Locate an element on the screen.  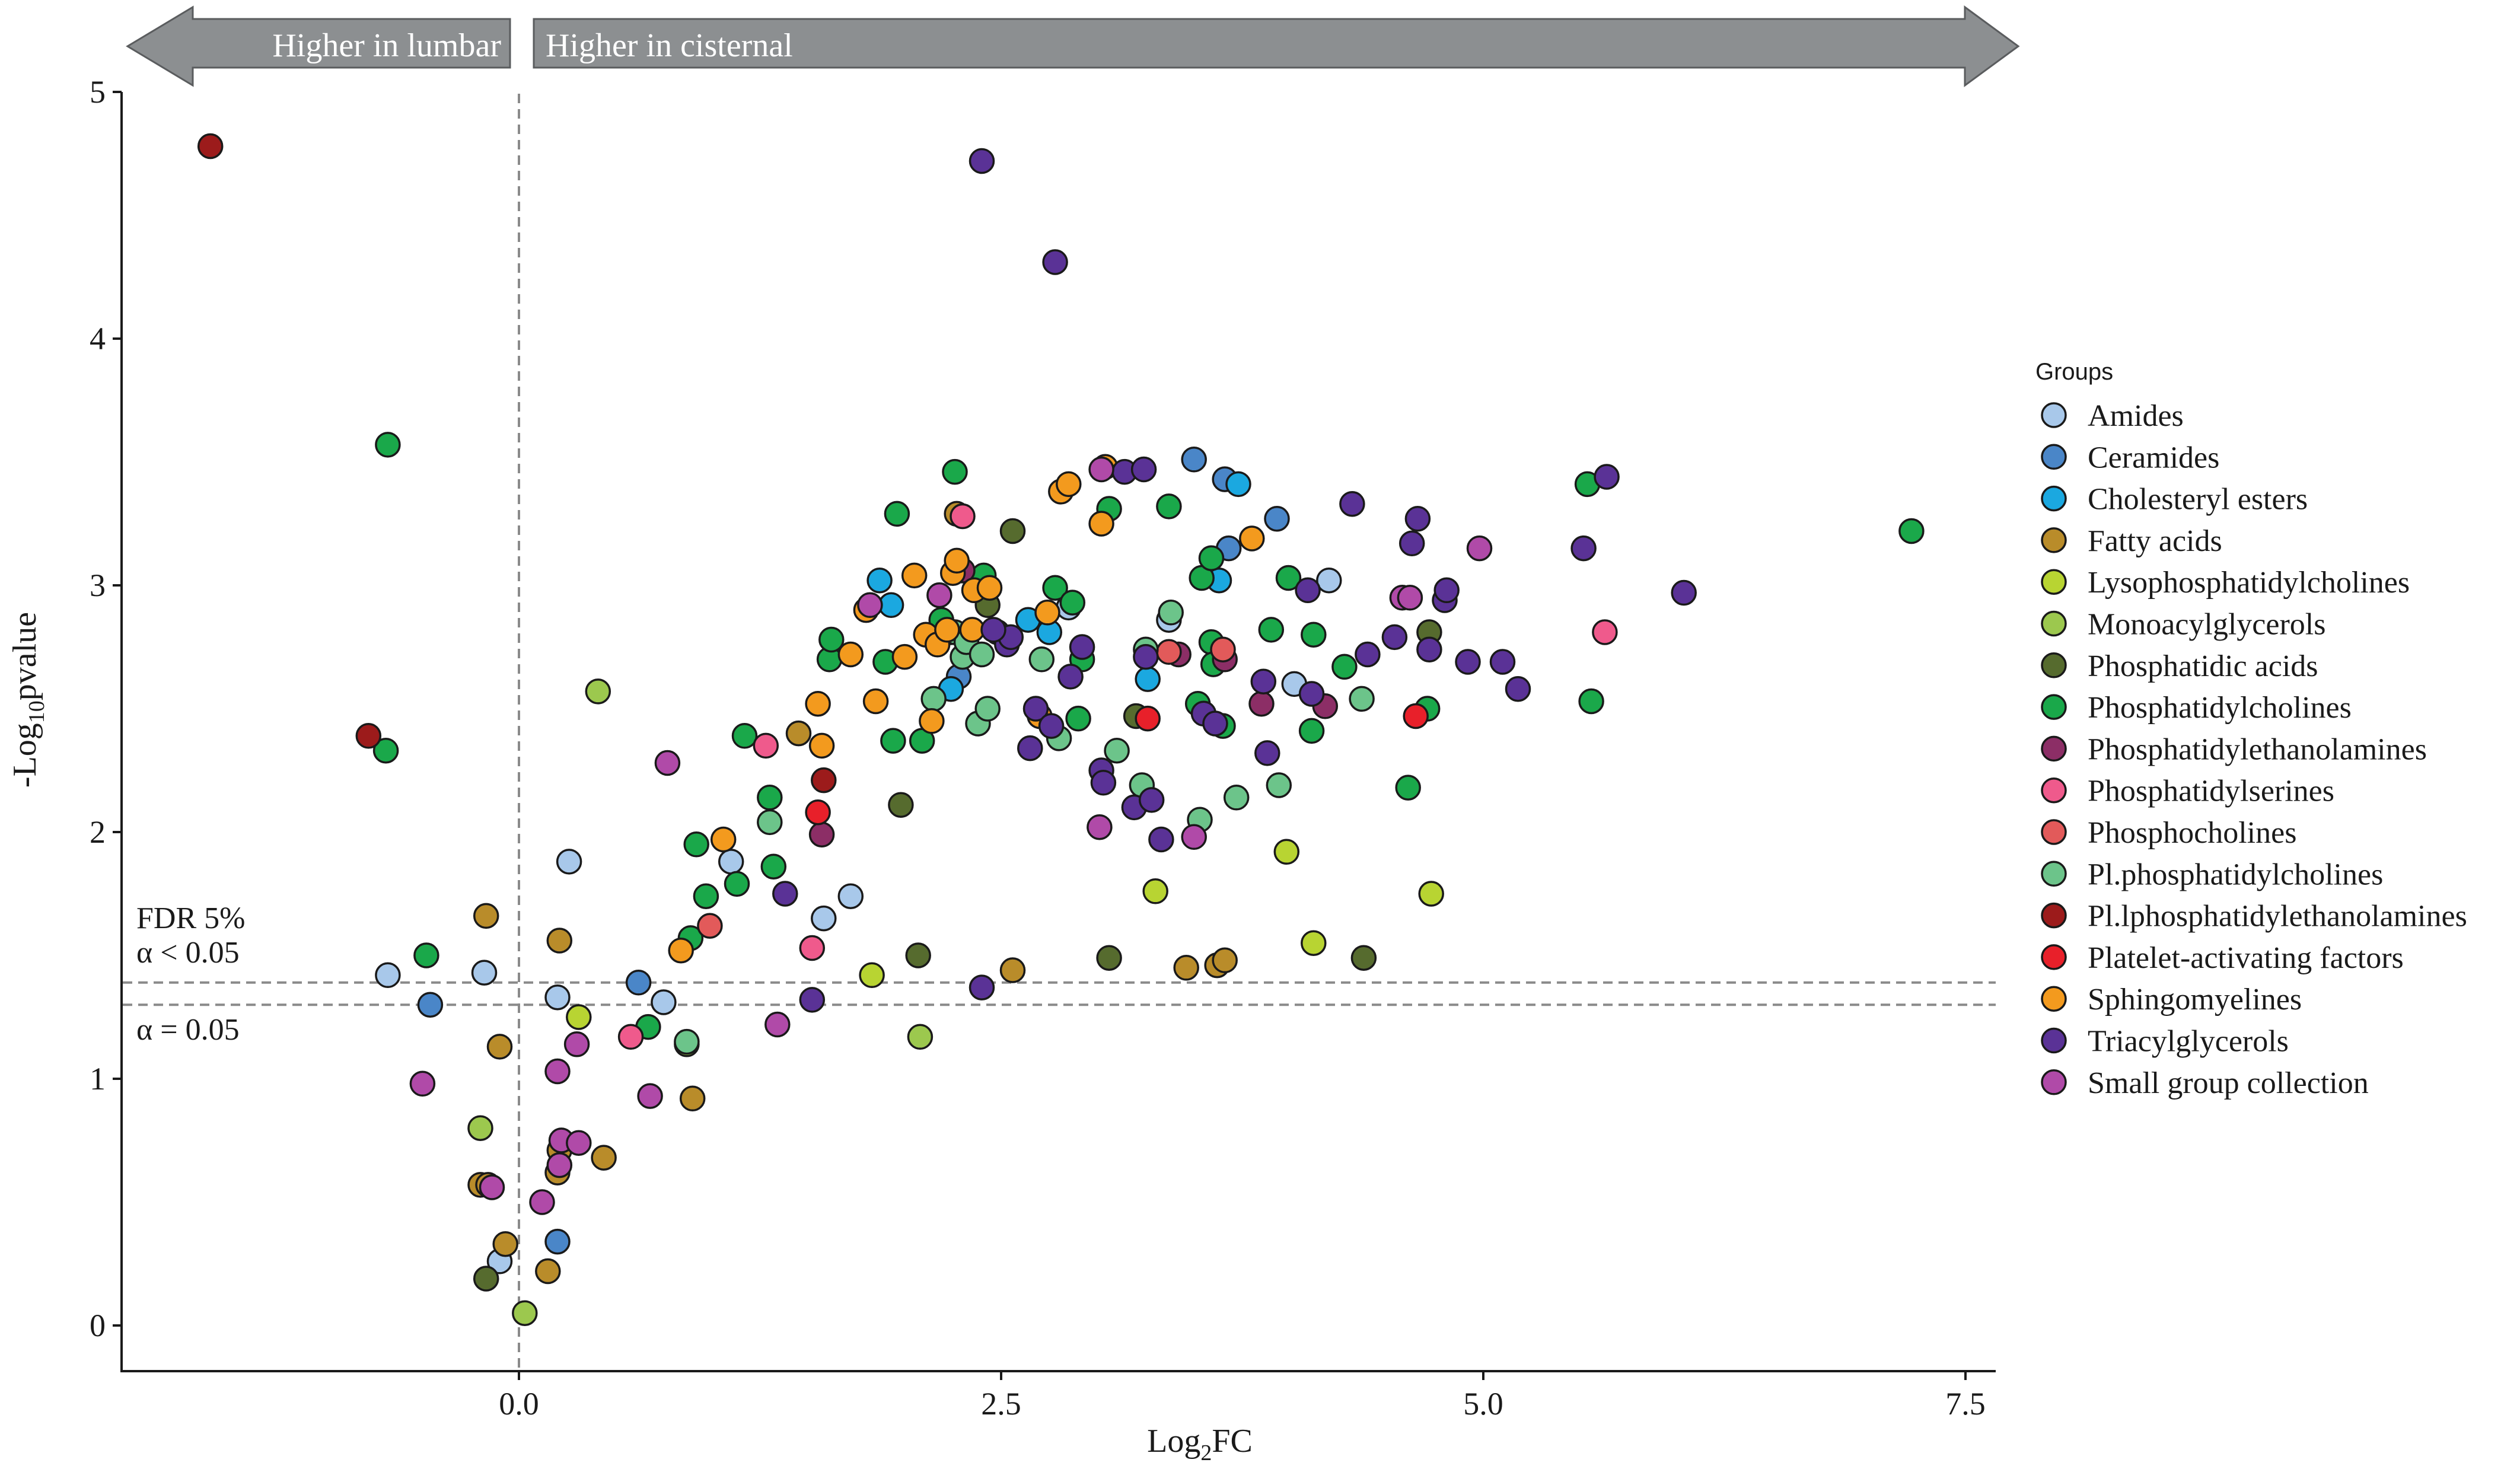
legend-label-phosphatidylcholines: Phosphatidylcholines is located at coordinates (2220, 708).